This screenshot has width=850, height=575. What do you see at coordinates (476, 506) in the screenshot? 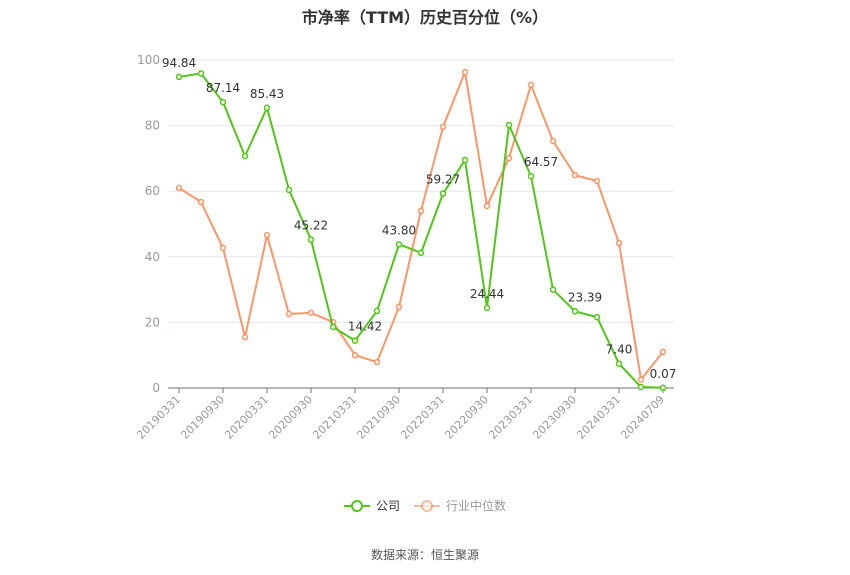
I see `legend-label-industry: 行业中位数` at bounding box center [476, 506].